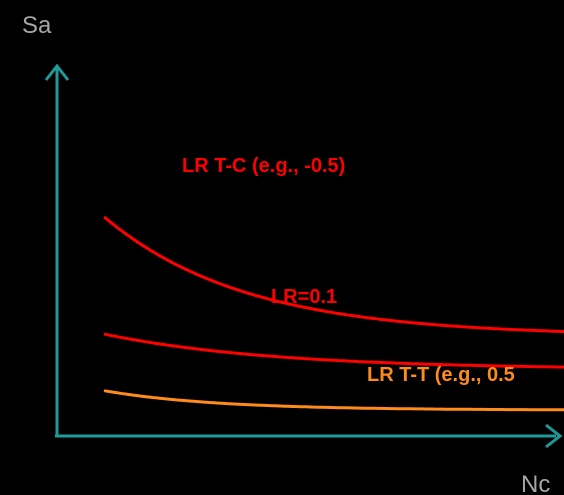 The width and height of the screenshot is (564, 495). Describe the element at coordinates (263, 166) in the screenshot. I see `series-label-lr-tc: LR T-C (e.g., -0.5)` at that location.